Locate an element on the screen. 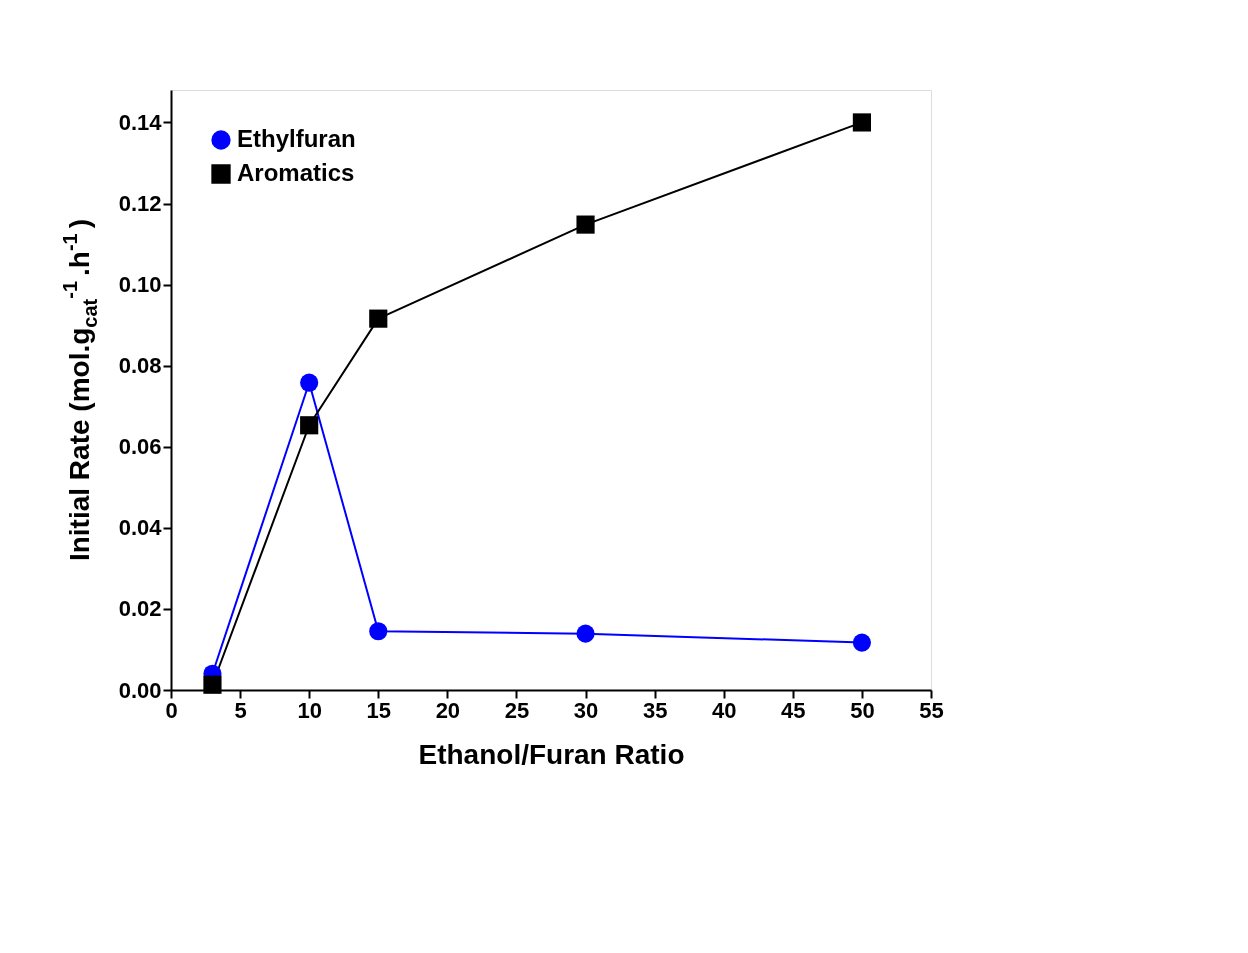 Image resolution: width=1248 pixels, height=953 pixels. y-tick-label: 0.02 is located at coordinates (140, 609).